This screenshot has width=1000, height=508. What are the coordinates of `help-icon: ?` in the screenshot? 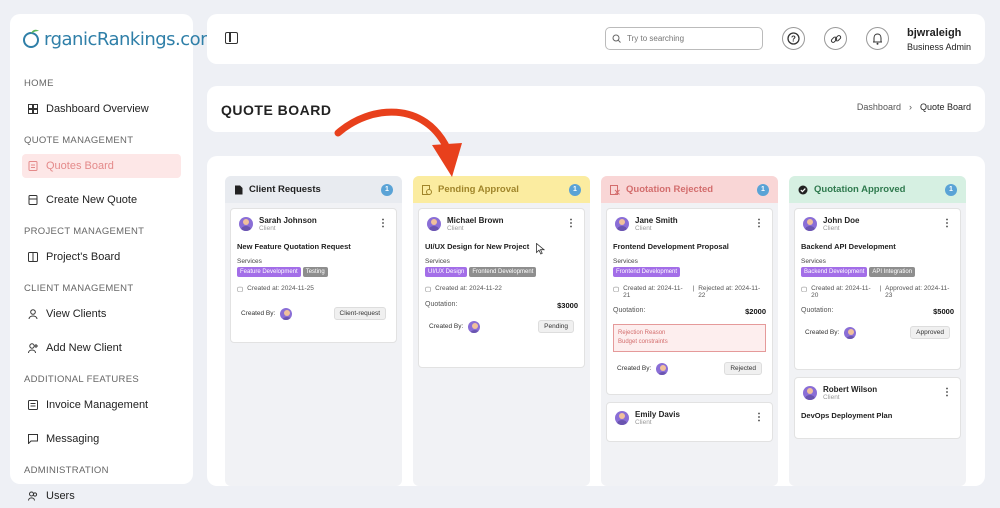 It's located at (793, 38).